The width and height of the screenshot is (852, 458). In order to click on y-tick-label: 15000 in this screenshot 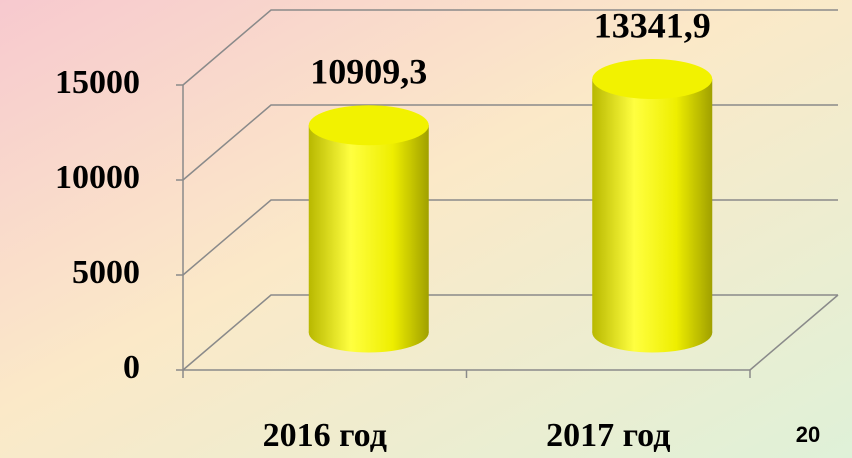, I will do `click(97, 82)`.